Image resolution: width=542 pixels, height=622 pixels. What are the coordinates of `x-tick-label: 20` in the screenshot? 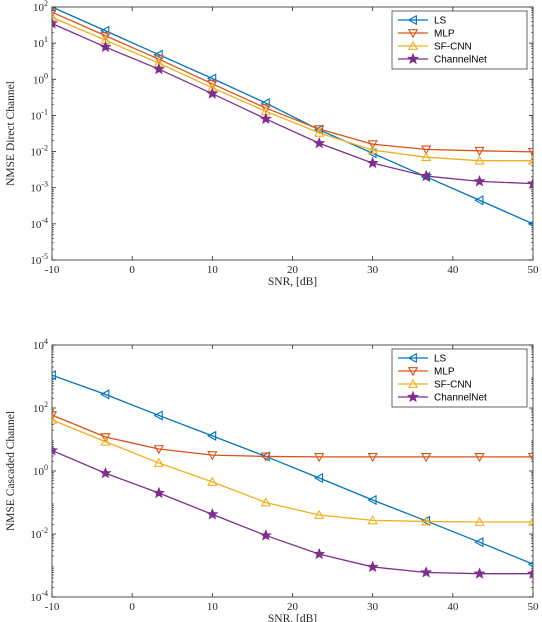 It's located at (293, 607).